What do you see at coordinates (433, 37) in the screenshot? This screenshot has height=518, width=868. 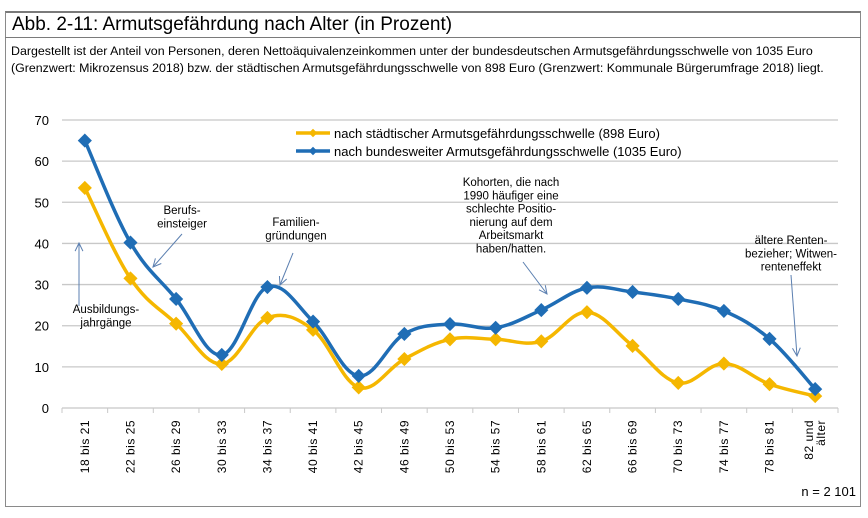 I see `title-divider` at bounding box center [433, 37].